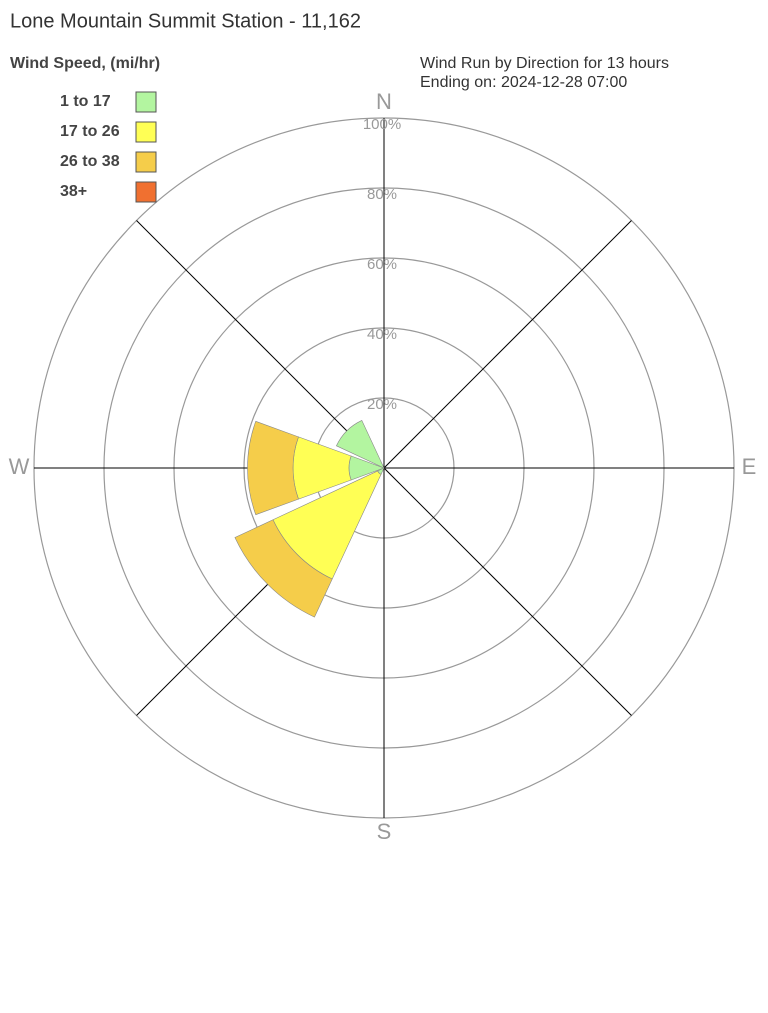 The image size is (768, 1013). I want to click on legend-label: 1 to 17, so click(85, 101).